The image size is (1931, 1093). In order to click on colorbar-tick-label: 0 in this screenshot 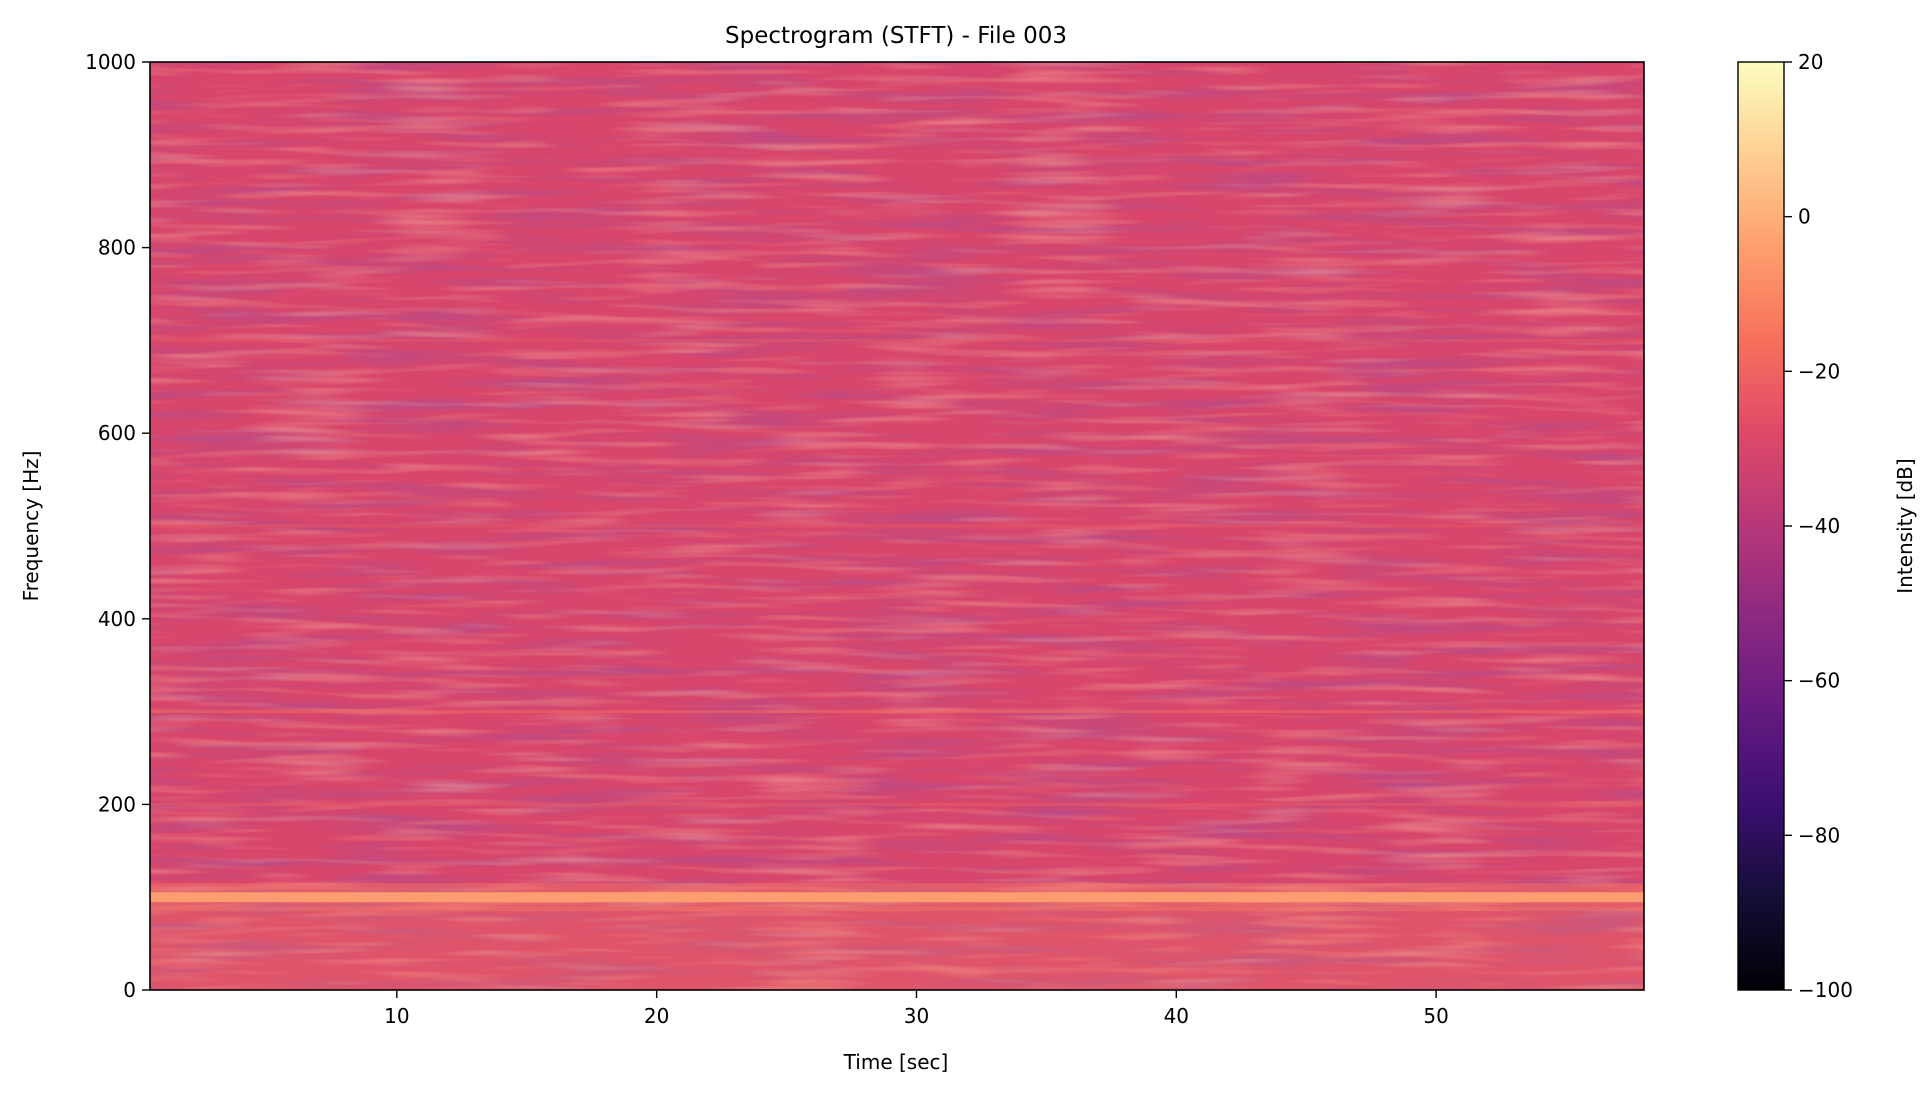, I will do `click(1804, 217)`.